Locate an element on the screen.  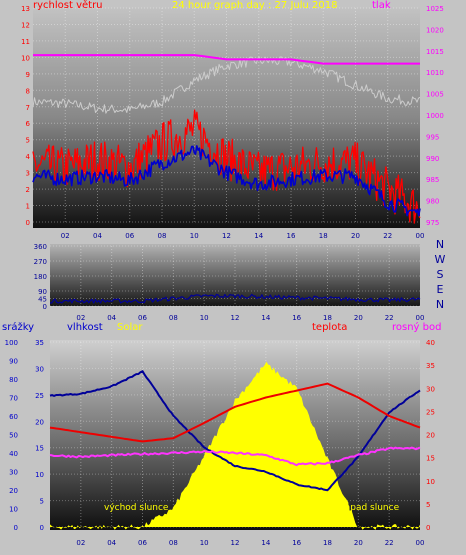
bottom-x-label-10: 10 is located at coordinates (204, 543).